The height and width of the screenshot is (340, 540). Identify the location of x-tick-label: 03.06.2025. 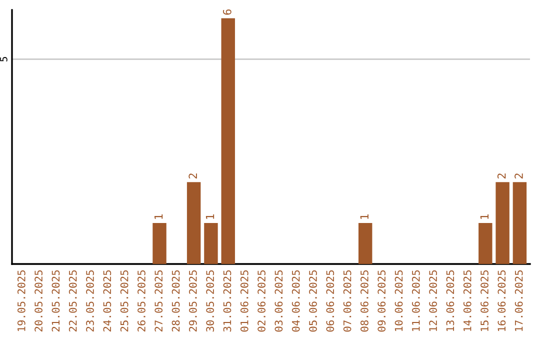
(278, 301).